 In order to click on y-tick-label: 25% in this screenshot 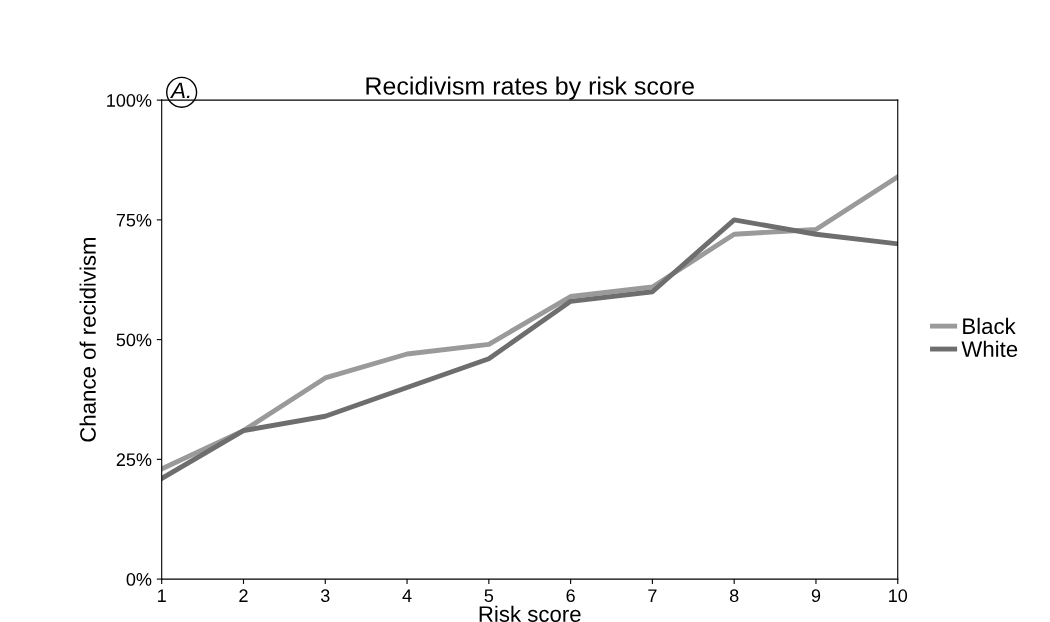, I will do `click(134, 460)`.